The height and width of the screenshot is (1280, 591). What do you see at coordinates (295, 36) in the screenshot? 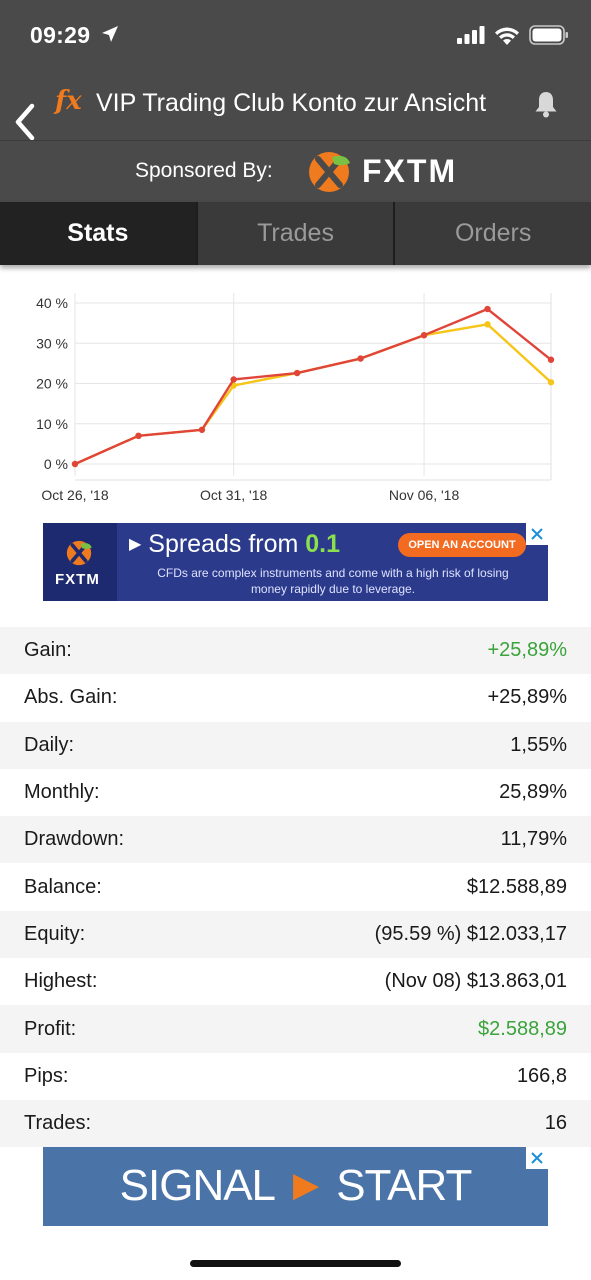
I see `status-bar: 09:29` at bounding box center [295, 36].